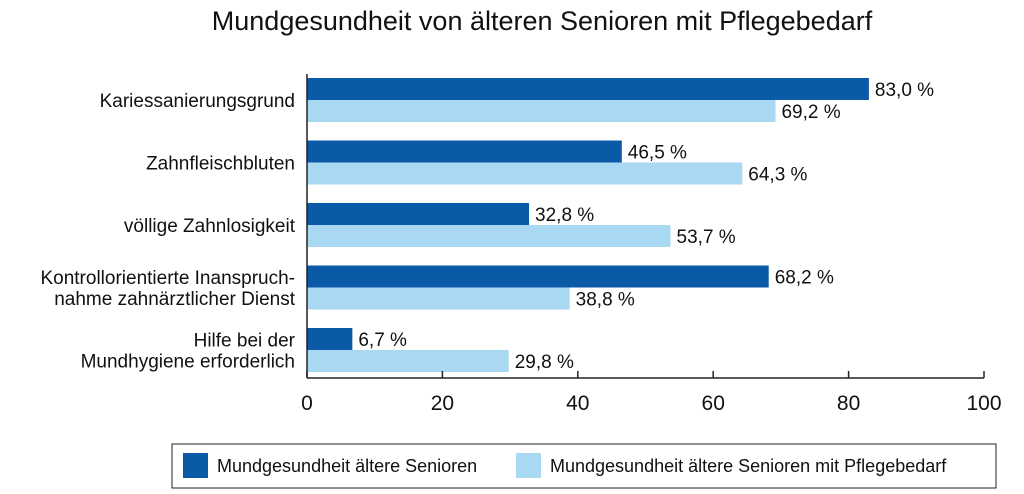 The width and height of the screenshot is (1024, 494). I want to click on value-label-series2-2: 64,3 %, so click(777, 175).